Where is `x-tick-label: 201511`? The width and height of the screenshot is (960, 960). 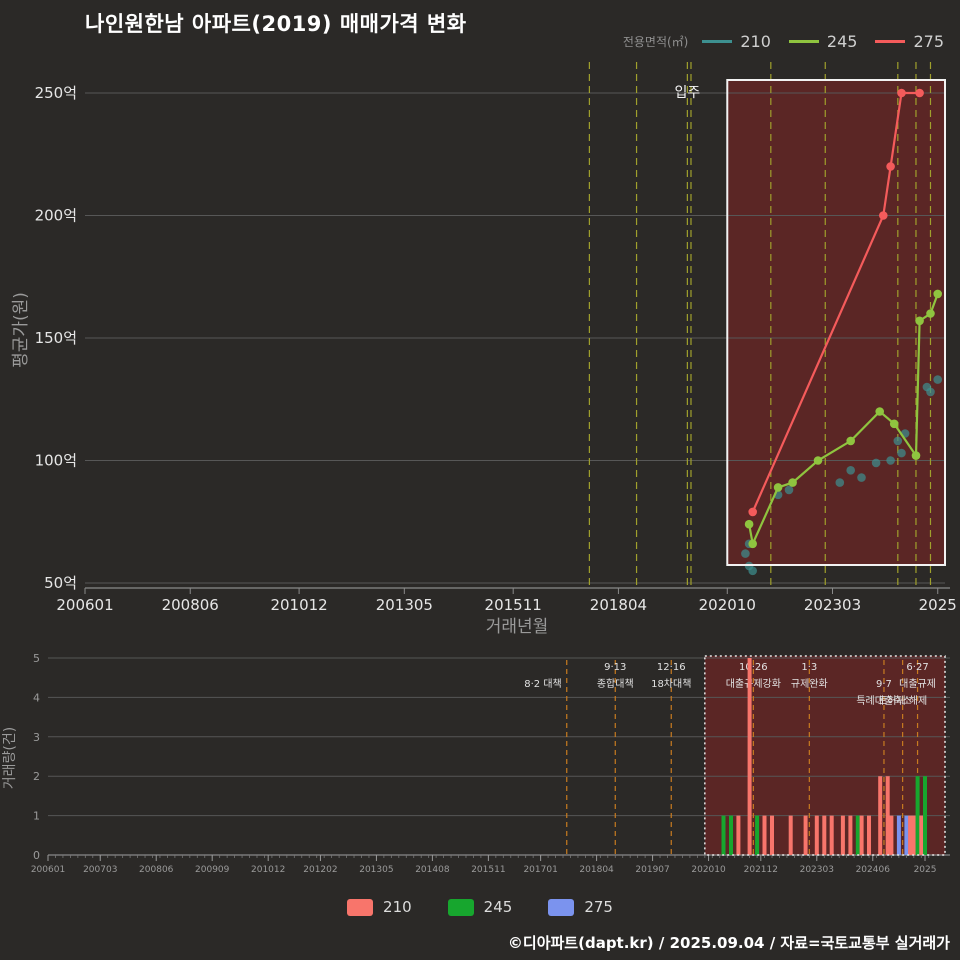 x-tick-label: 201511 is located at coordinates (513, 605).